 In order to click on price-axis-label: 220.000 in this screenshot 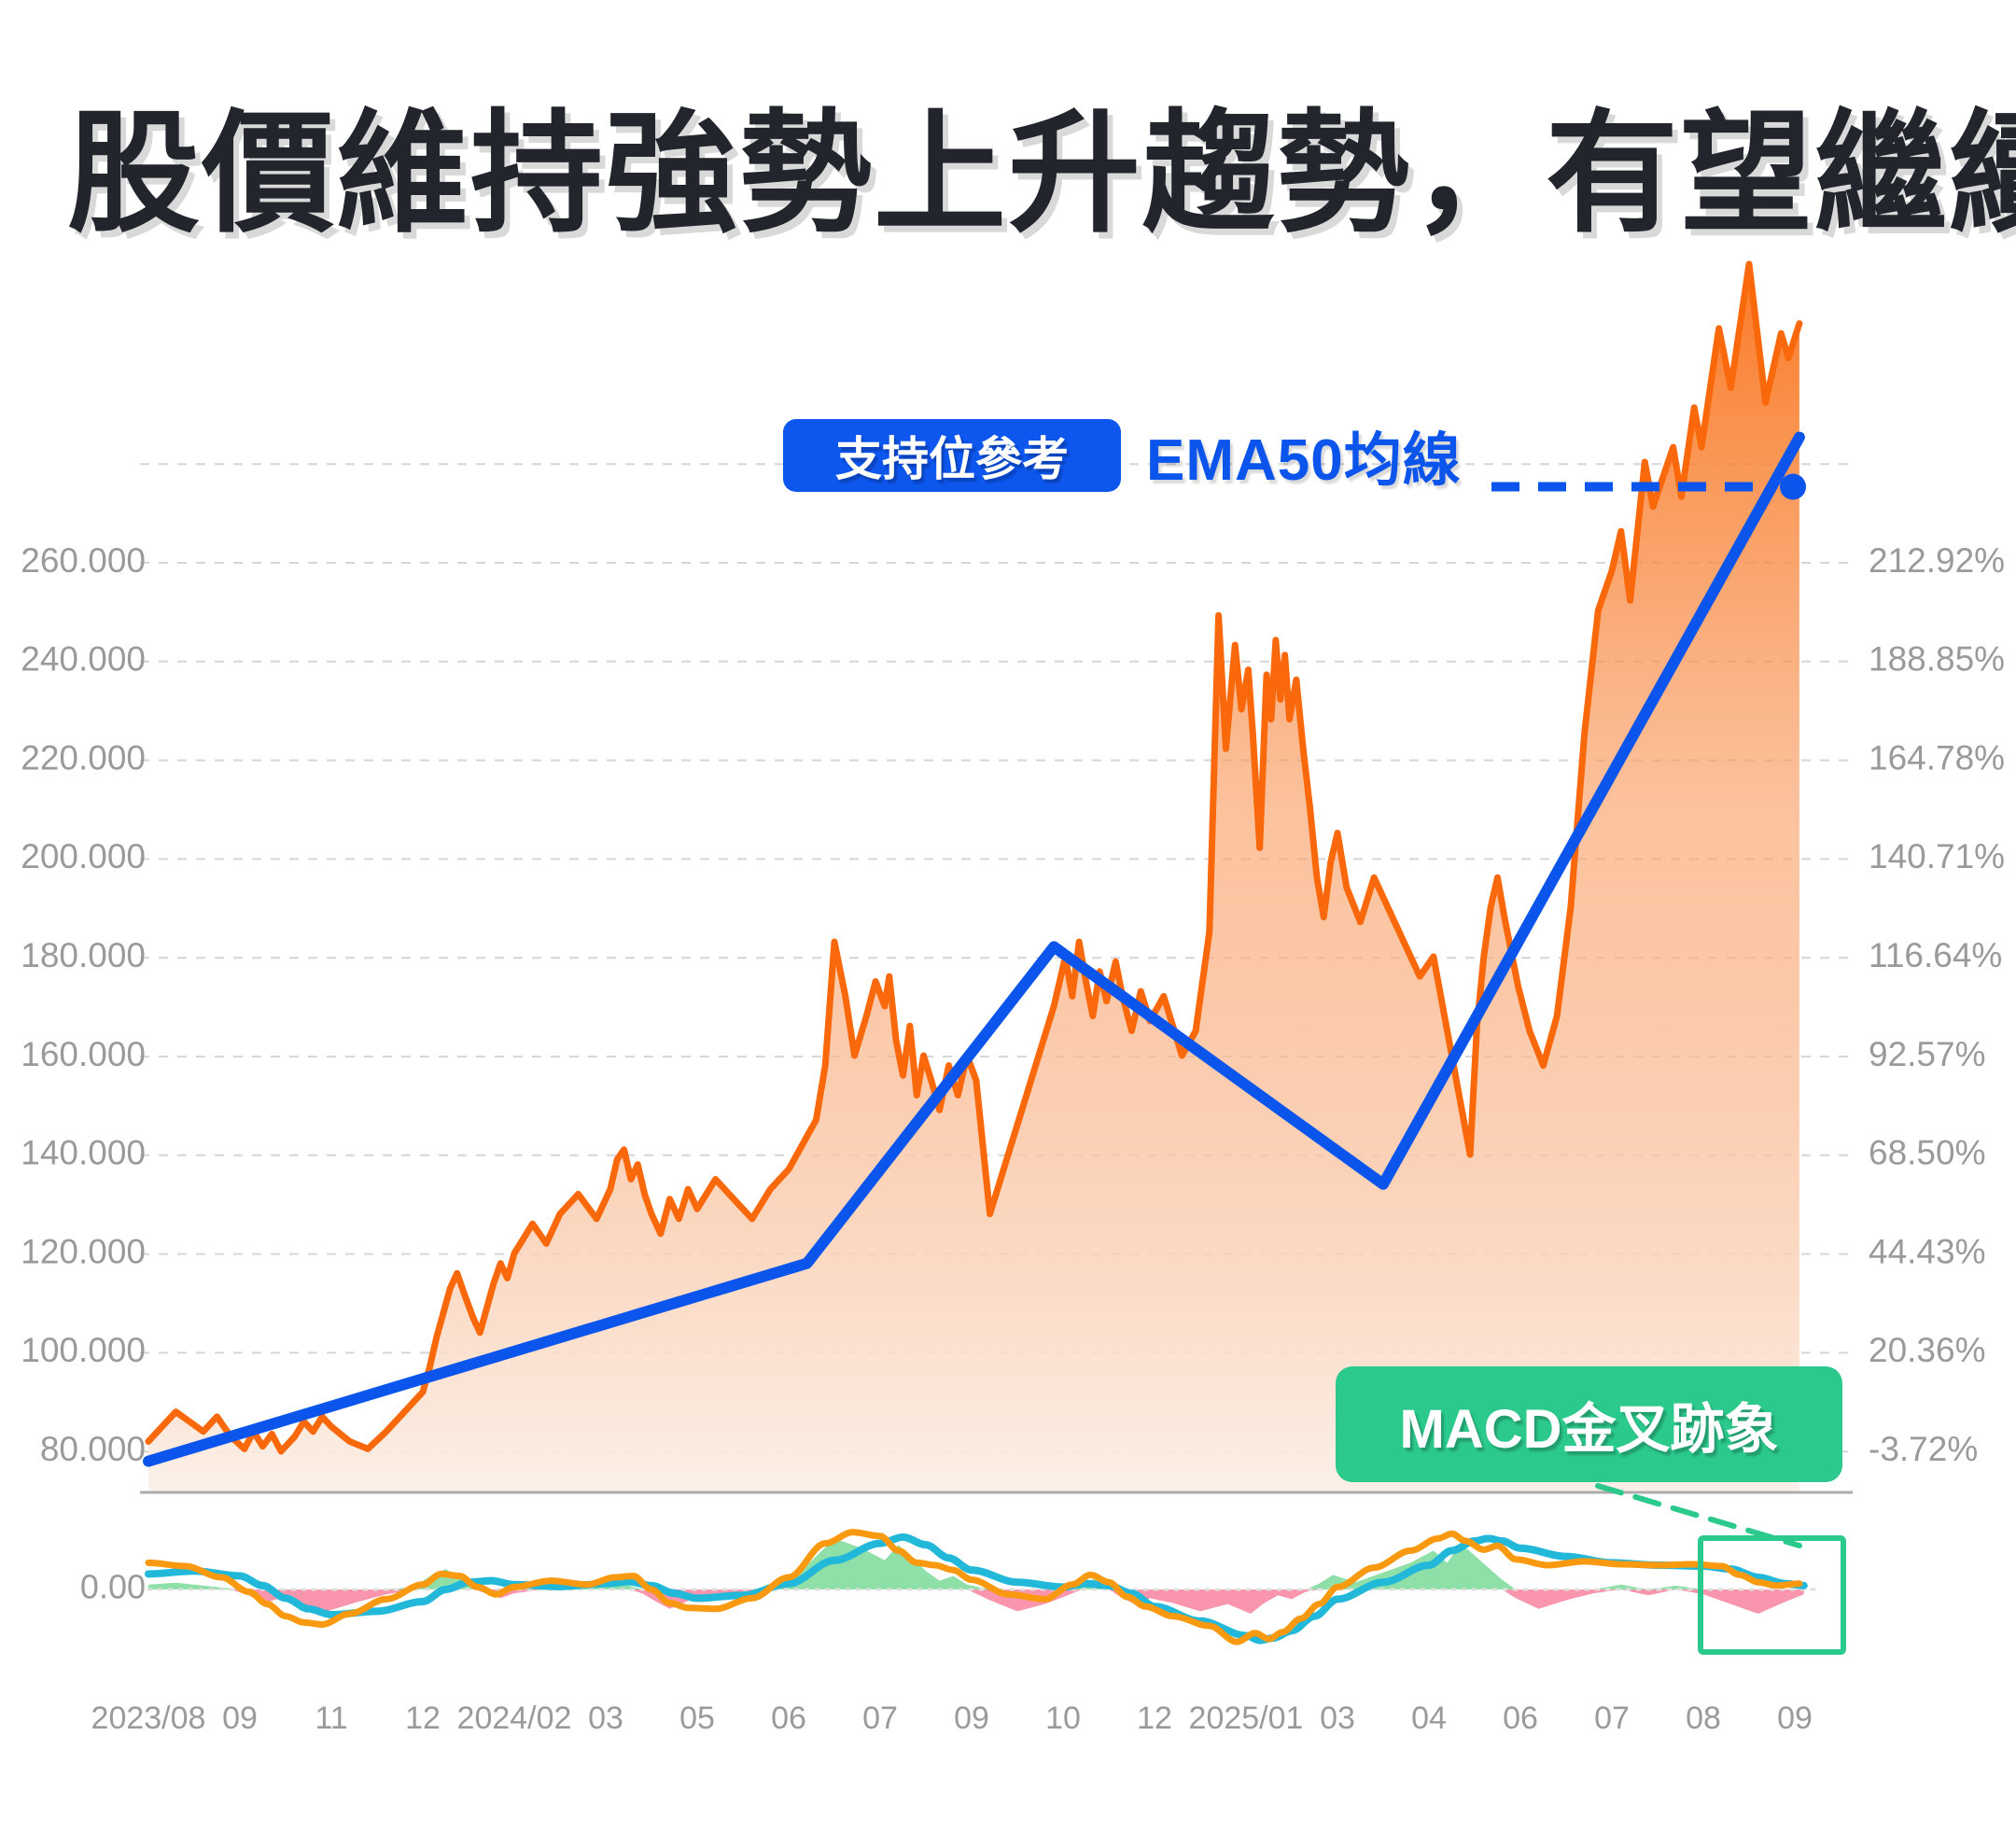, I will do `click(83, 757)`.